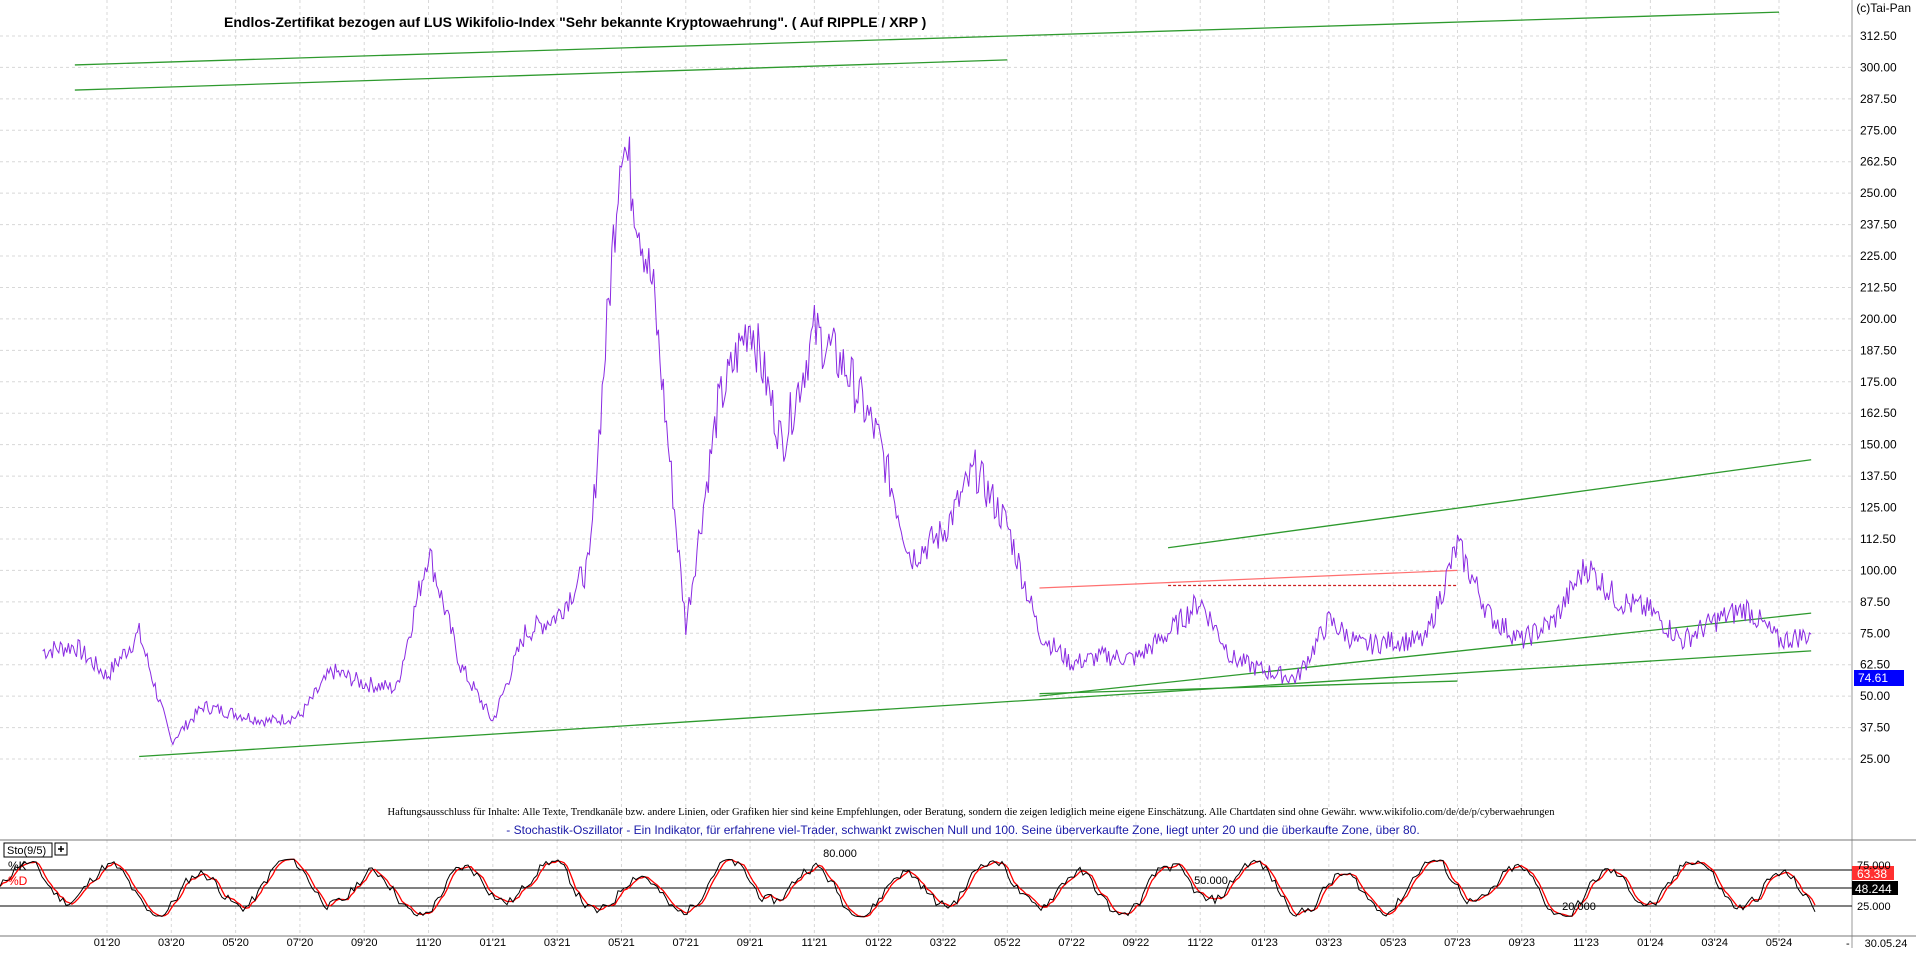  What do you see at coordinates (1586, 942) in the screenshot?
I see `x-tick-label: 11'23` at bounding box center [1586, 942].